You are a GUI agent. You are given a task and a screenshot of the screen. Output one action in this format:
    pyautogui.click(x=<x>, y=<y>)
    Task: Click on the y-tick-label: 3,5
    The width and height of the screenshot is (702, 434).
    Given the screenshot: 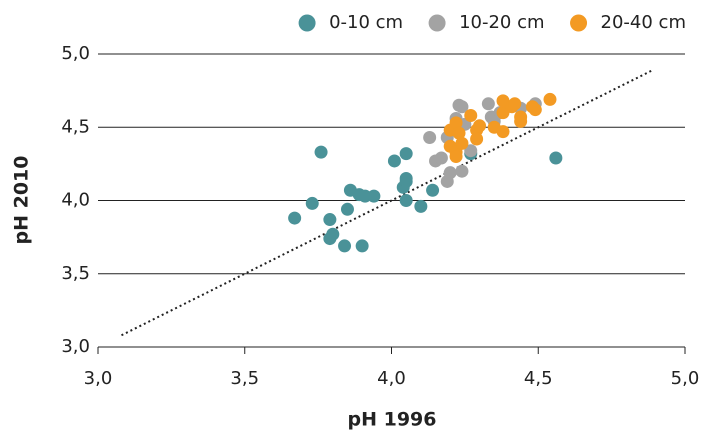 What is the action you would take?
    pyautogui.click(x=75, y=273)
    